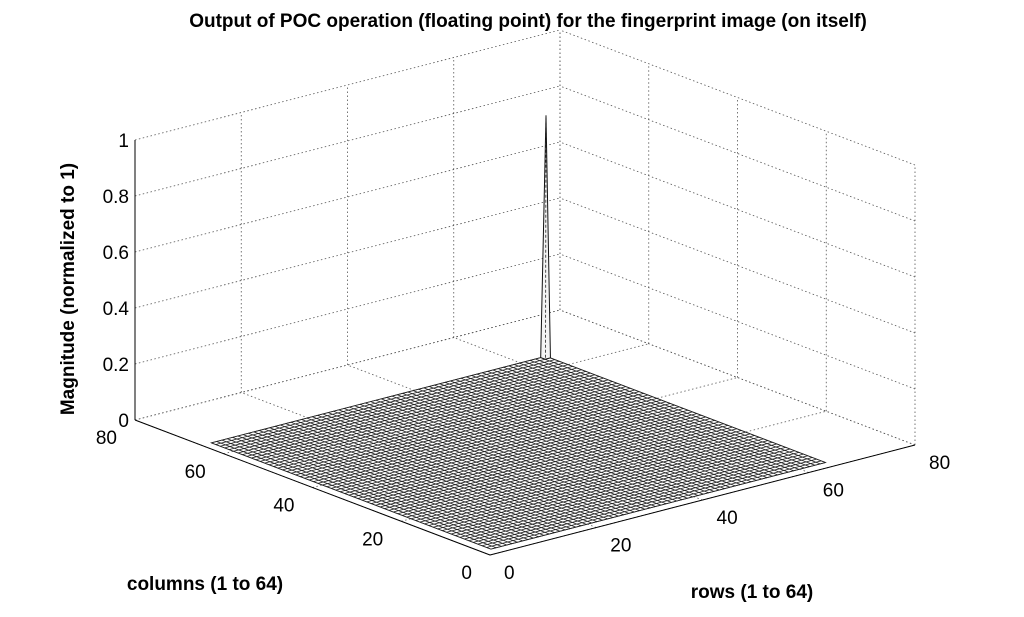  I want to click on z-tick-label: 0.4, so click(116, 309).